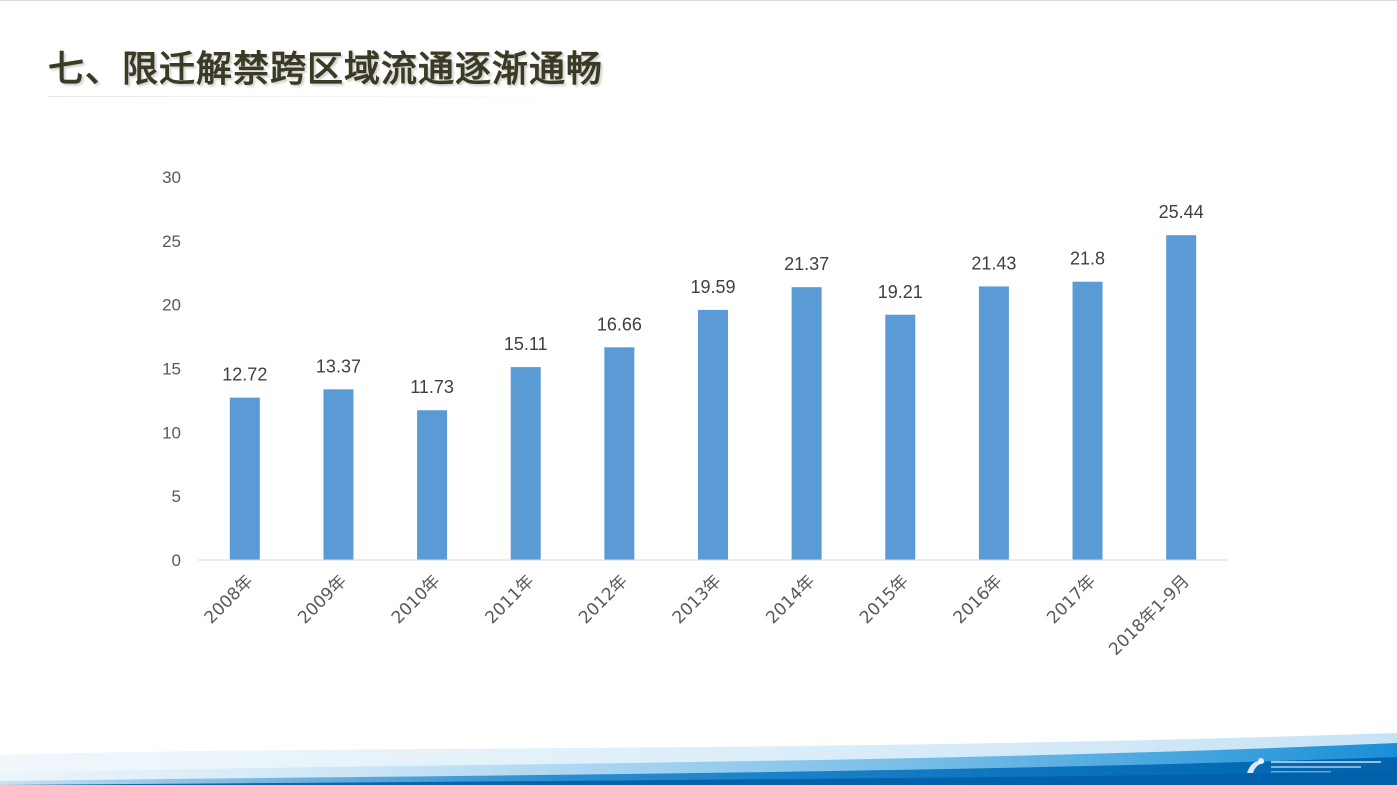 The height and width of the screenshot is (785, 1397). Describe the element at coordinates (1087, 259) in the screenshot. I see `data-label: 21.8` at that location.